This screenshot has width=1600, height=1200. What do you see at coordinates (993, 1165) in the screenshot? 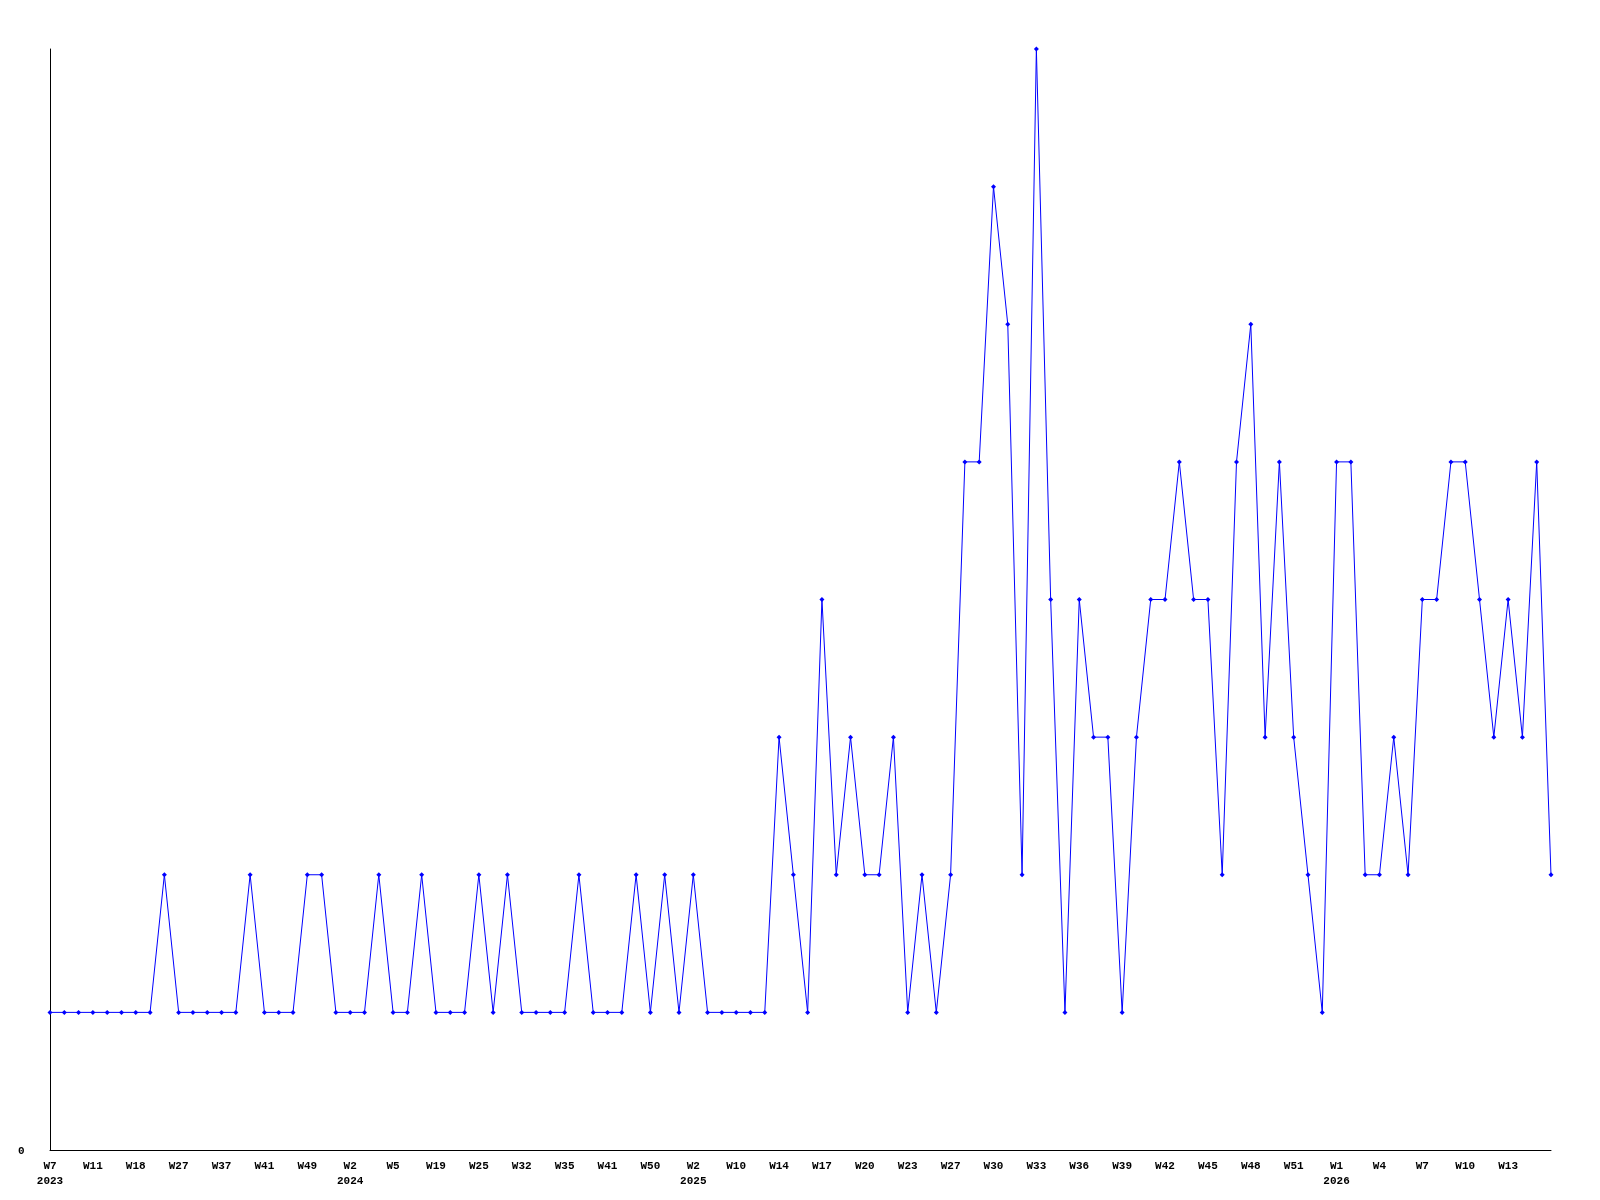
I see `x-tick-label: W30` at bounding box center [993, 1165].